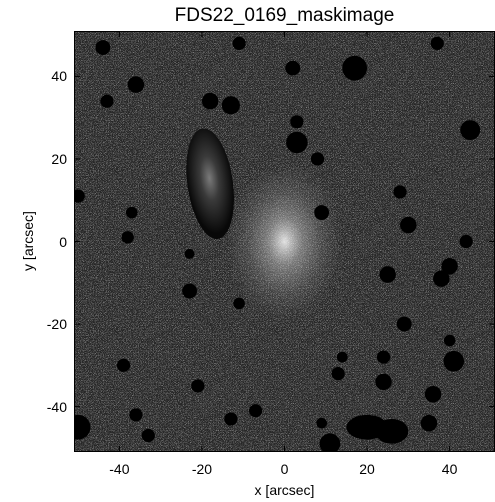 This screenshot has height=502, width=495. Describe the element at coordinates (392, 431) in the screenshot. I see `masked-source-blend` at that location.